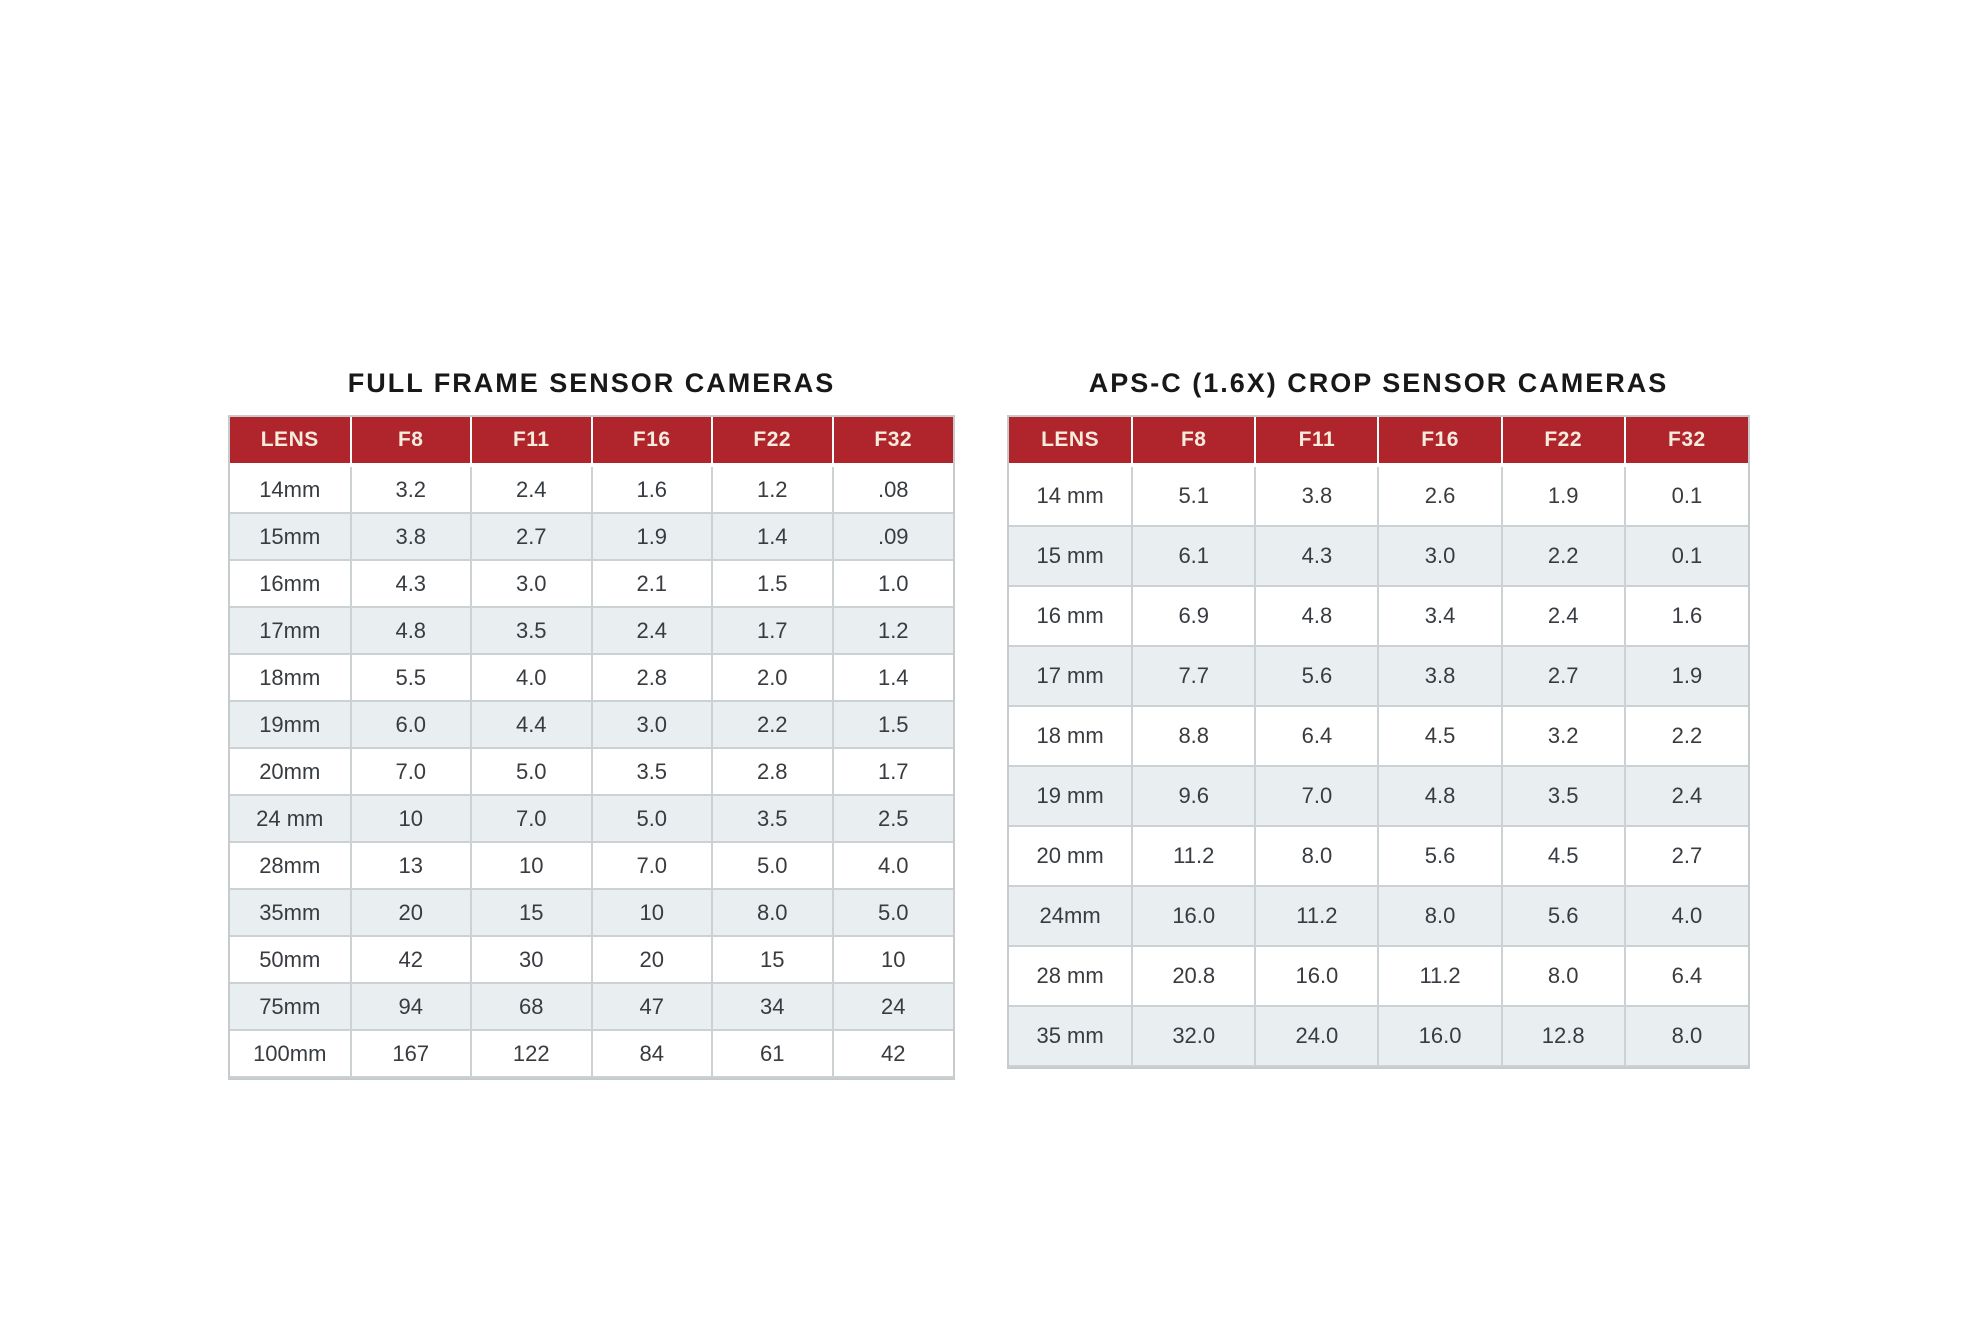 This screenshot has width=1980, height=1320. Describe the element at coordinates (1378, 616) in the screenshot. I see `table-row: 16 mm 6.9 4.8 3.4 2.4 1.6` at that location.